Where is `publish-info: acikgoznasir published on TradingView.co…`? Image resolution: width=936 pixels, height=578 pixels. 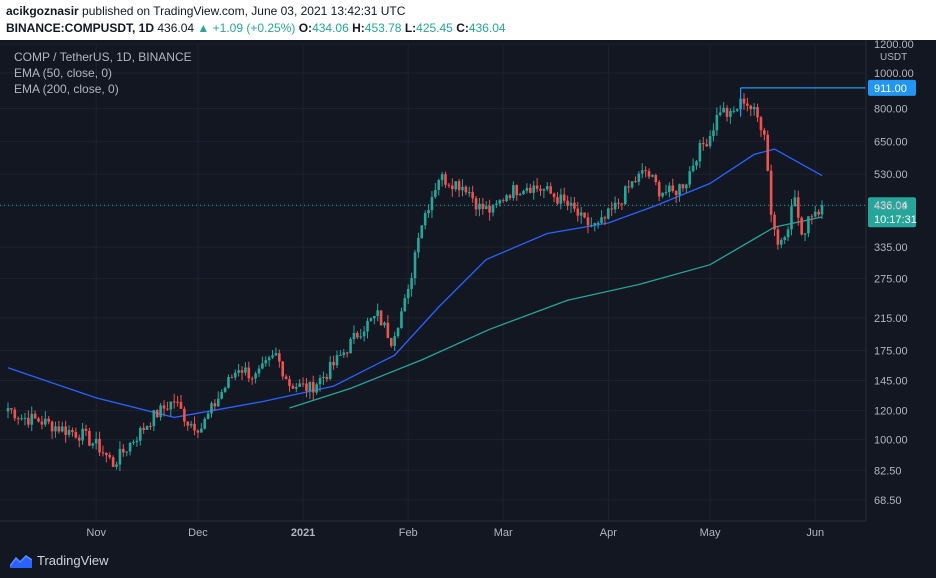
publish-info: acikgoznasir published on TradingView.co… is located at coordinates (205, 11).